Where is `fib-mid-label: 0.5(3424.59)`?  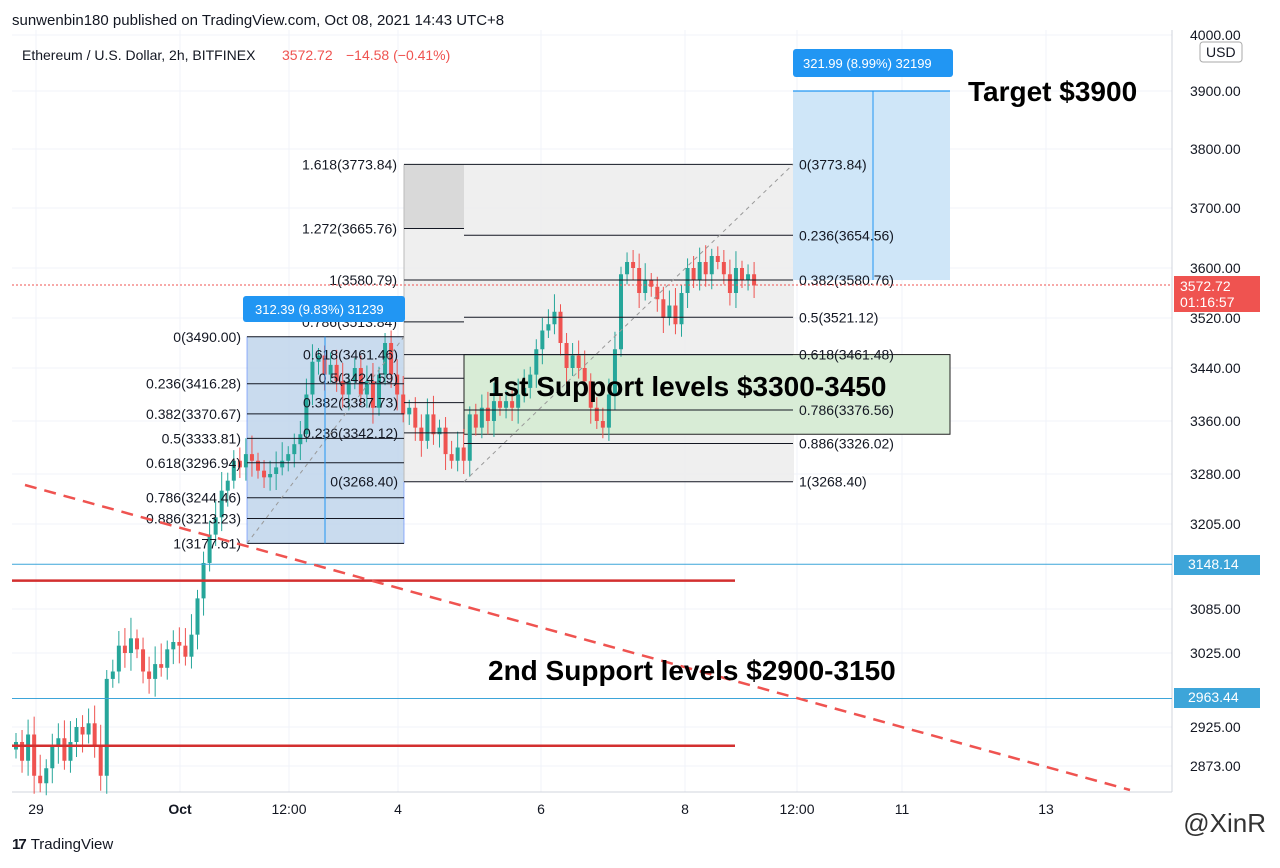 fib-mid-label: 0.5(3424.59) is located at coordinates (358, 378).